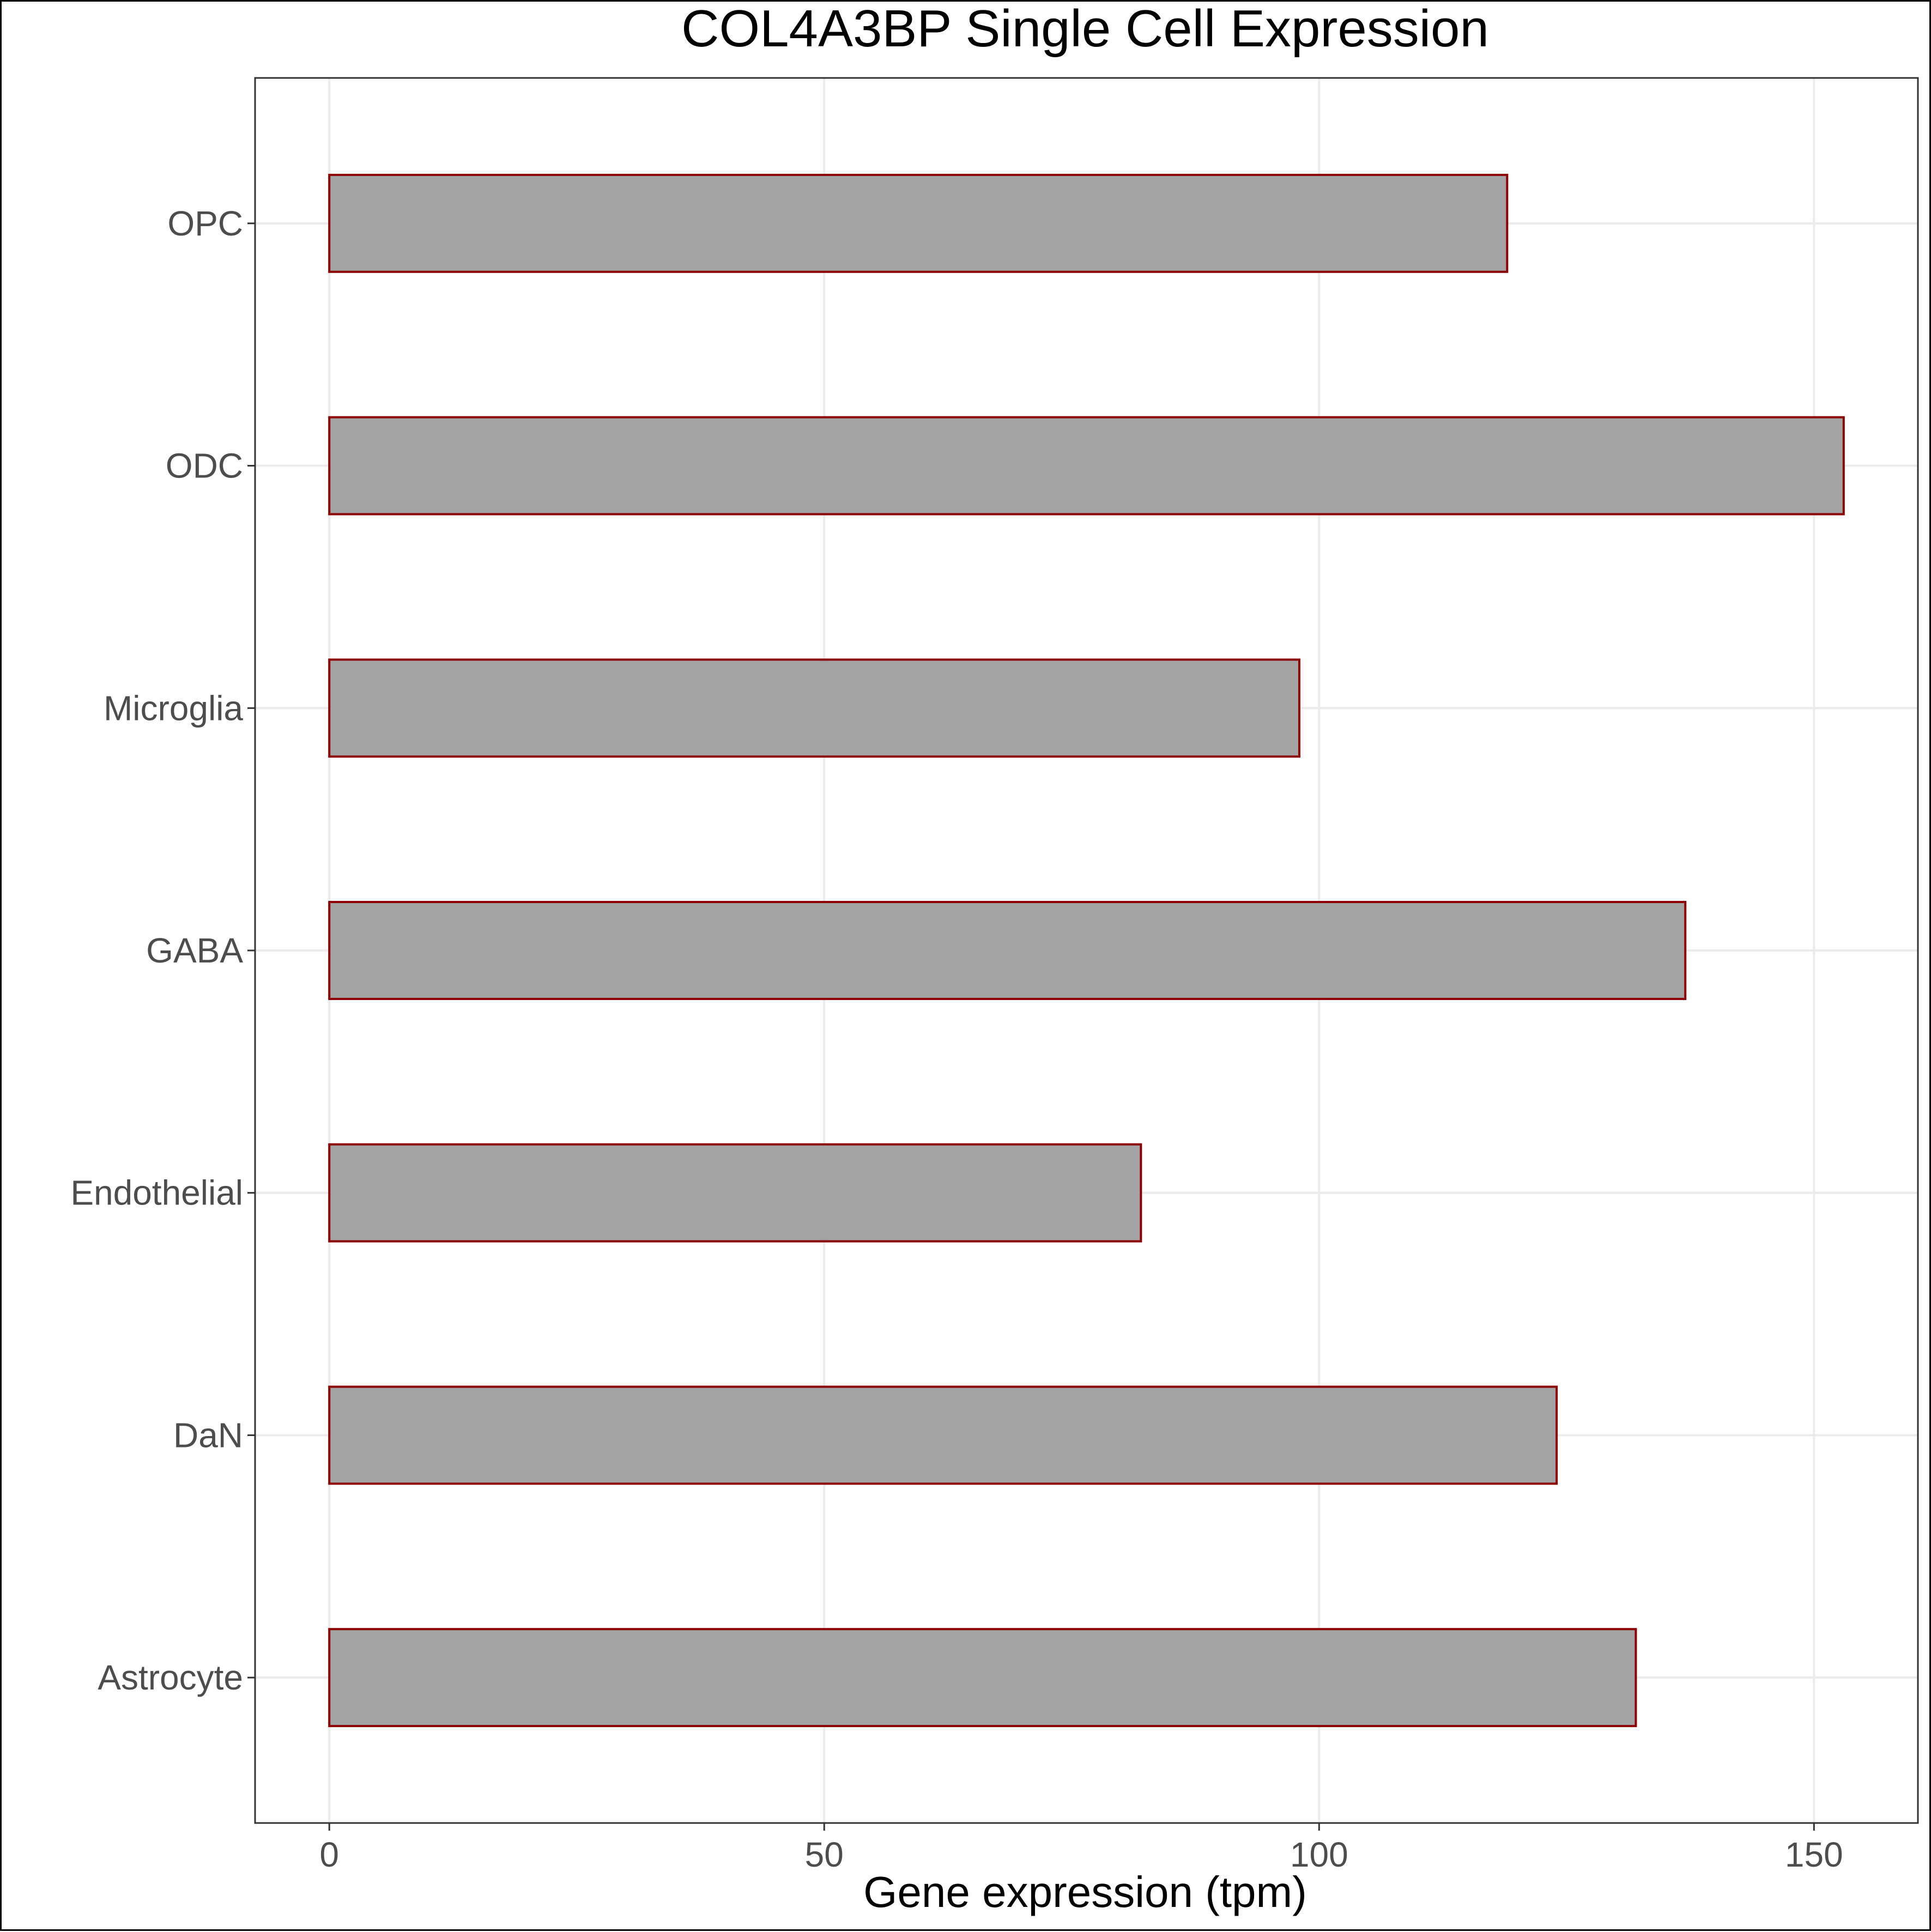 The image size is (1931, 1932). I want to click on y-tick-label: ODC, so click(205, 466).